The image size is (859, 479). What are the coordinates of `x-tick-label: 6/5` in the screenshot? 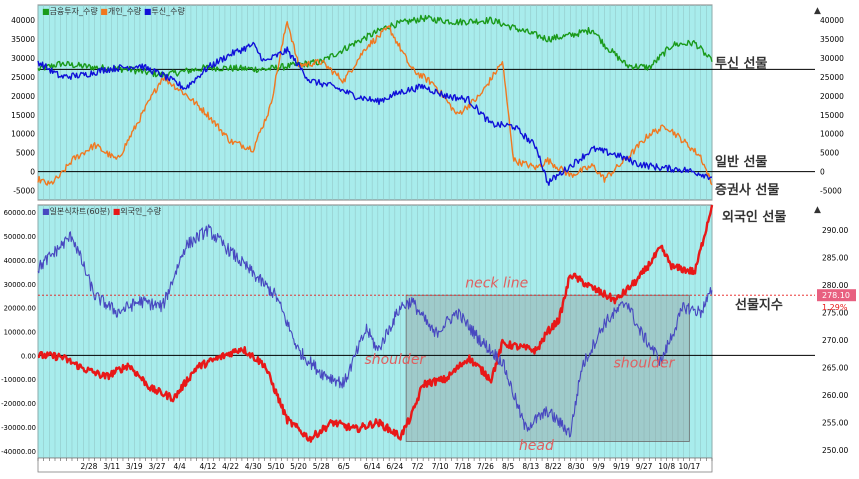 It's located at (344, 466).